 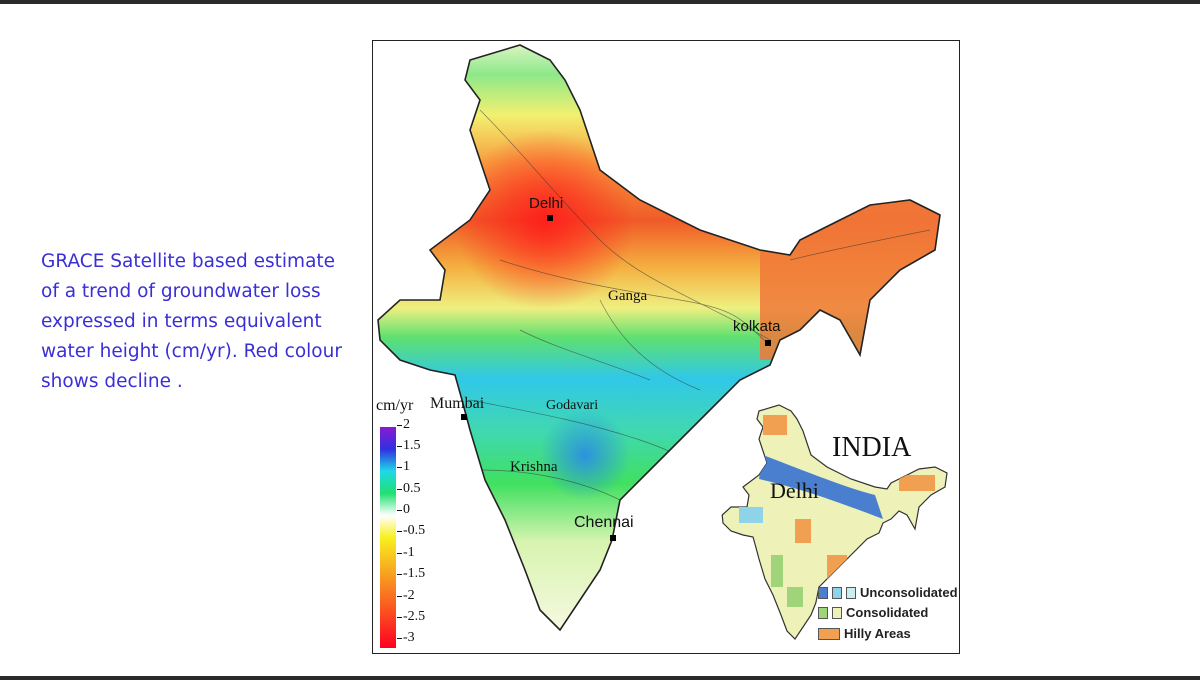 What do you see at coordinates (403, 424) in the screenshot?
I see `colorbar-tick: 2` at bounding box center [403, 424].